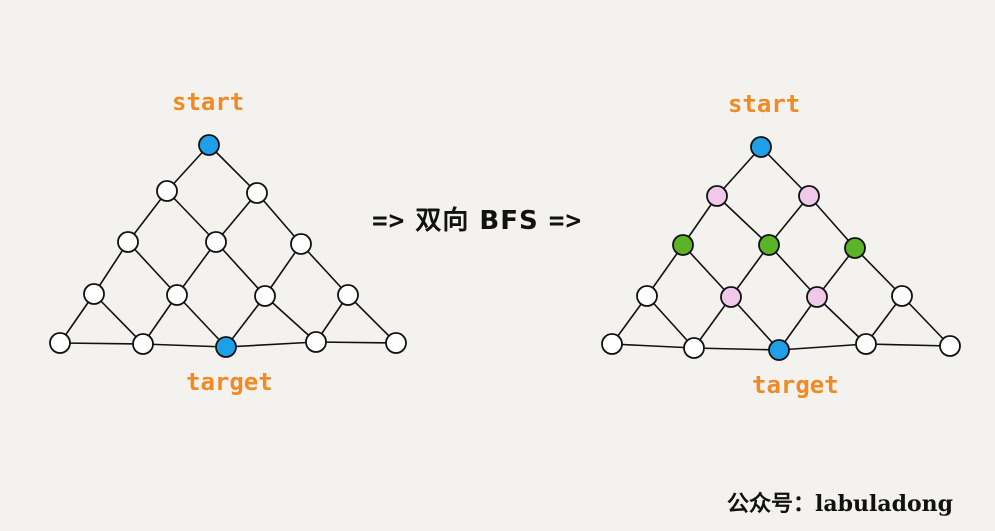 This screenshot has width=995, height=531. I want to click on bidirectional-bfs-caption: => 双向 BFS =>, so click(477, 218).